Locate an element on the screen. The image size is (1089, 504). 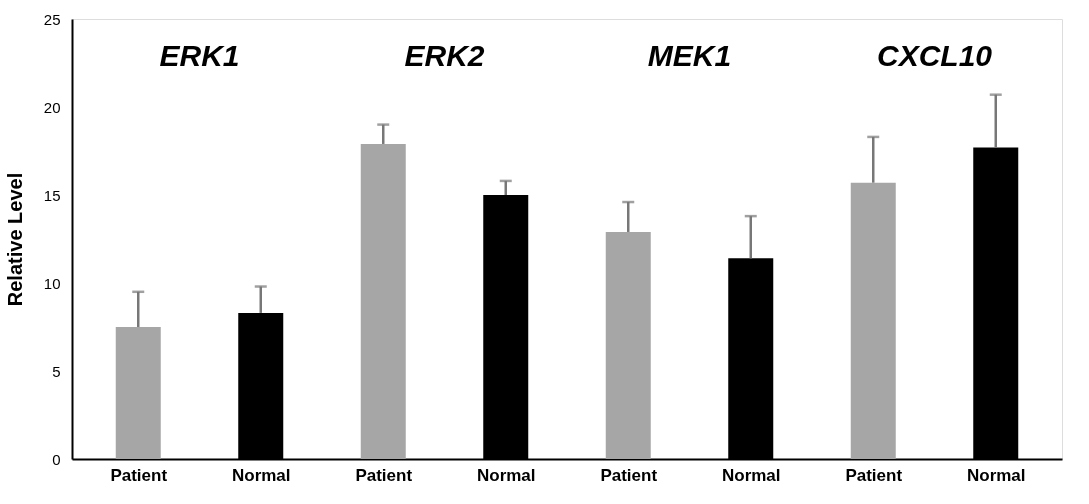
annotation: ERK2 is located at coordinates (444, 55).